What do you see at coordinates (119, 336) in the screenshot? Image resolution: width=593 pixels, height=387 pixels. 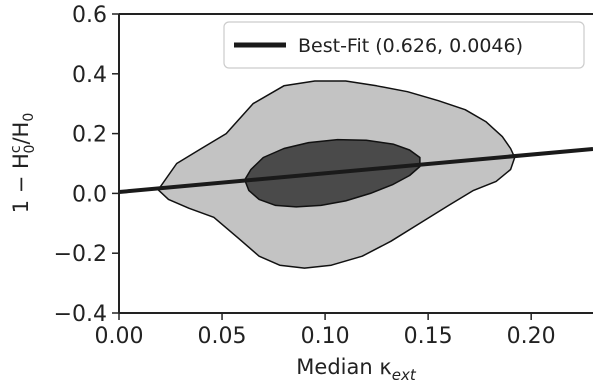 I see `x-tick-label: 0.00` at bounding box center [119, 336].